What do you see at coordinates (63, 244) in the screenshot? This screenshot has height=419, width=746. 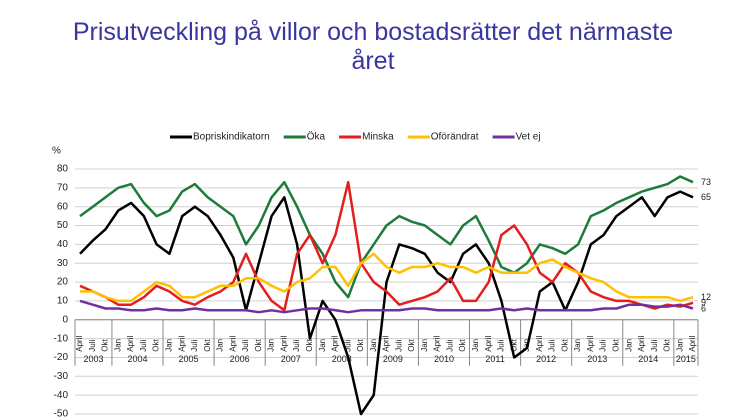 I see `y-tick-label: 40` at bounding box center [63, 244].